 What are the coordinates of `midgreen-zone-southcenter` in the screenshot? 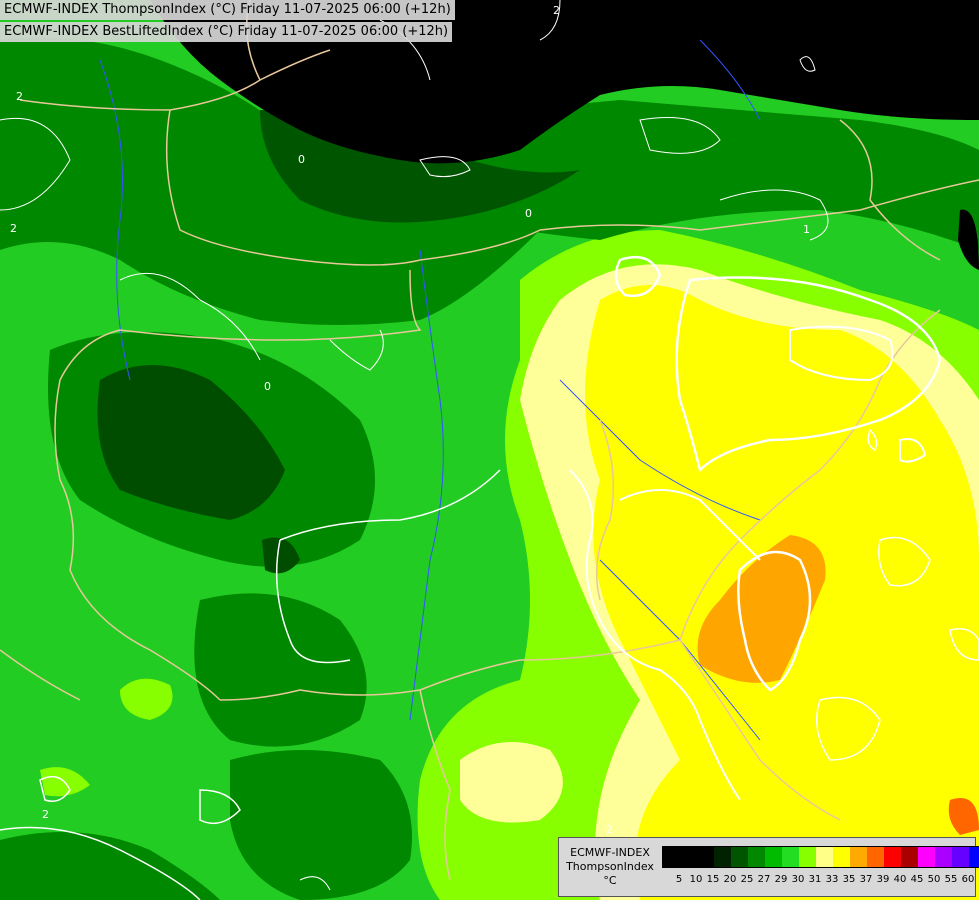 It's located at (321, 825).